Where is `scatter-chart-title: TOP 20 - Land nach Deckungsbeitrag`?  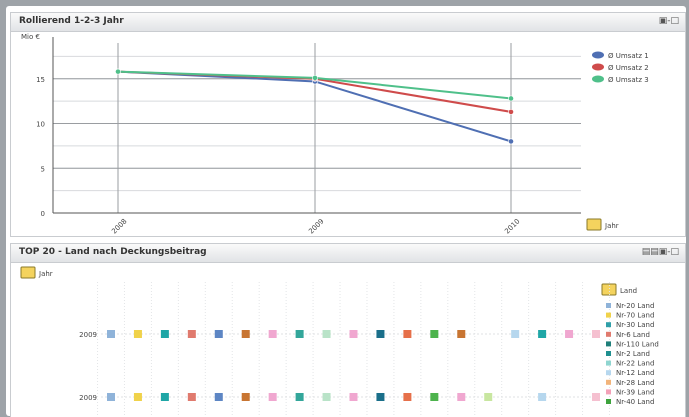
scatter-chart-title: TOP 20 - Land nach Deckungsbeitrag is located at coordinates (113, 252).